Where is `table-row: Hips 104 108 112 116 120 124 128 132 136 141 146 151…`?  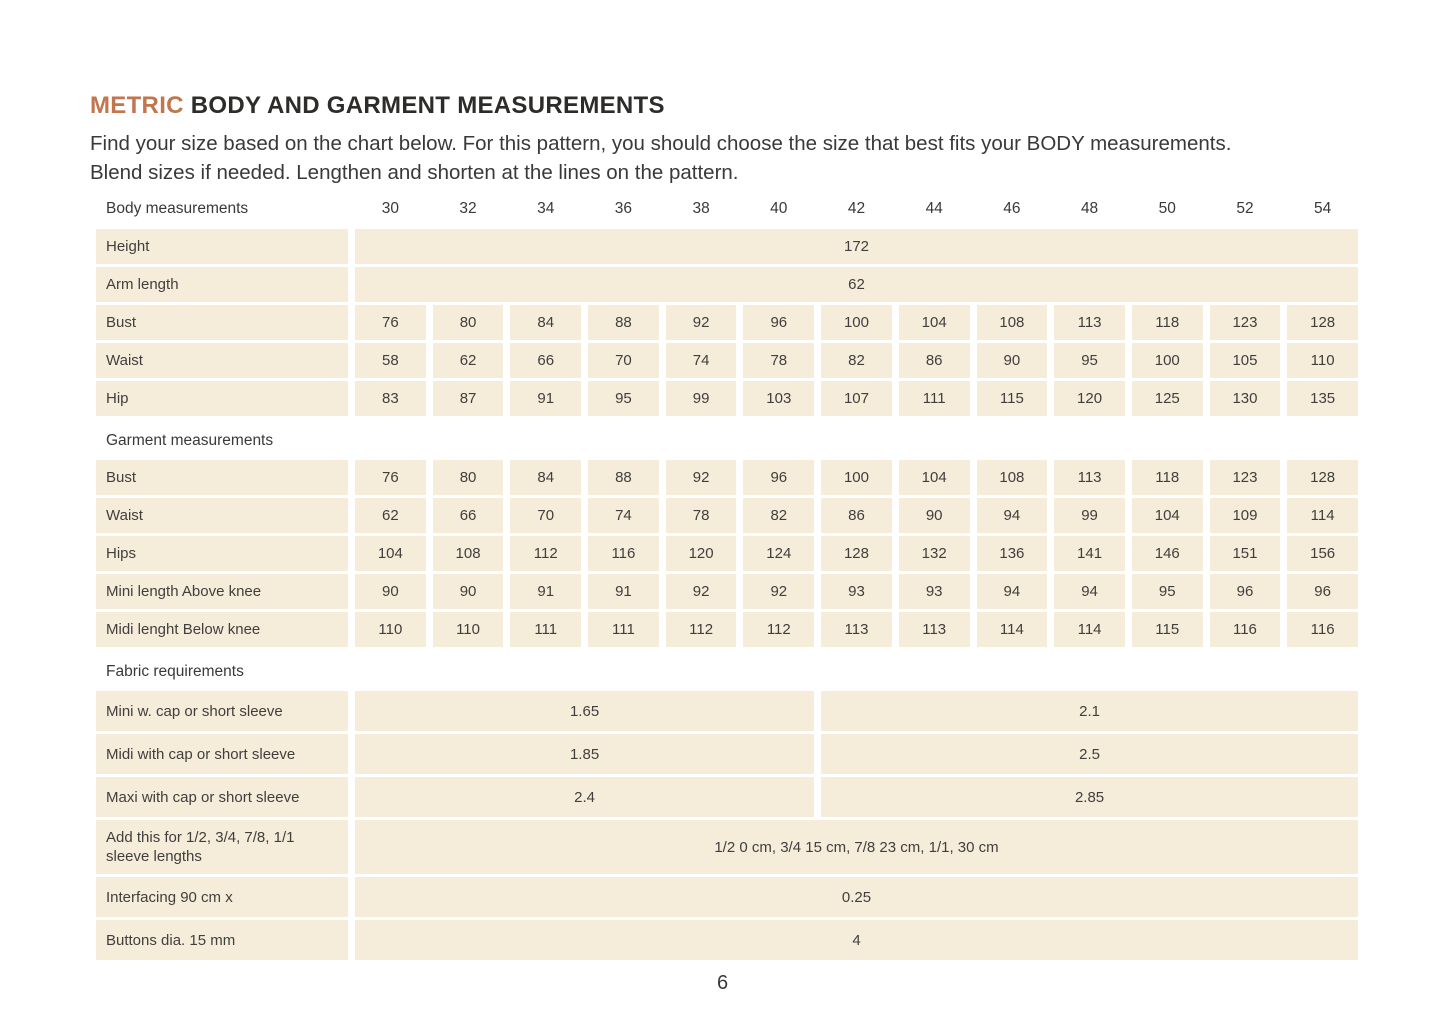
table-row: Hips 104 108 112 116 120 124 128 132 136 141 146 151… is located at coordinates (727, 554).